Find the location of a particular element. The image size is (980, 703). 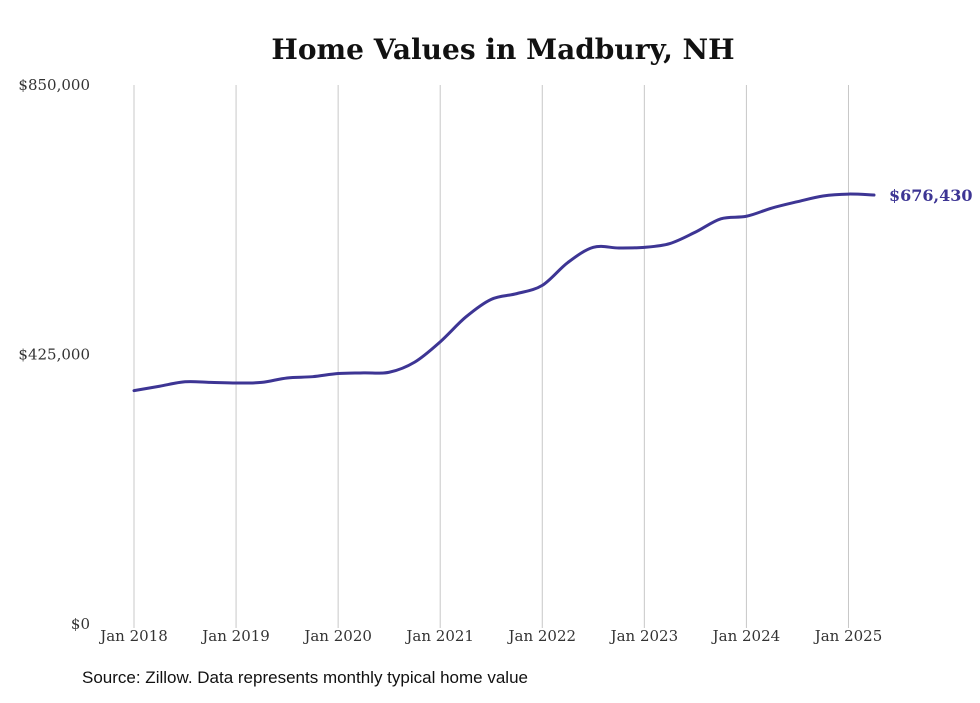

y-tick-label: $850,000 is located at coordinates (54, 85).